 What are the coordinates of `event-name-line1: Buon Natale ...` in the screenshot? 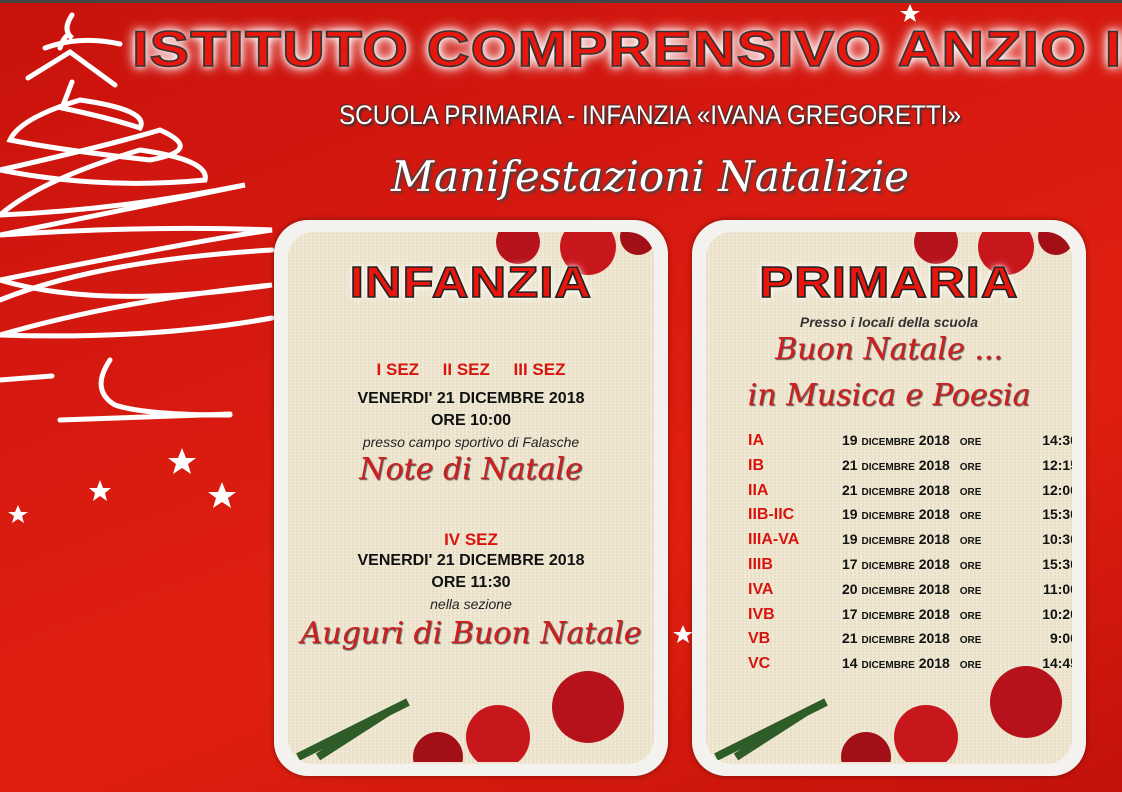 It's located at (889, 349).